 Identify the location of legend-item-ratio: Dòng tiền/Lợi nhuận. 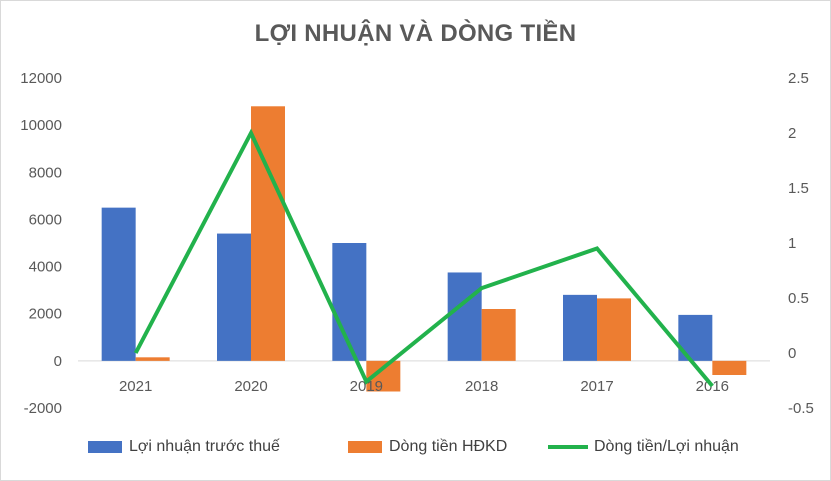
(643, 447).